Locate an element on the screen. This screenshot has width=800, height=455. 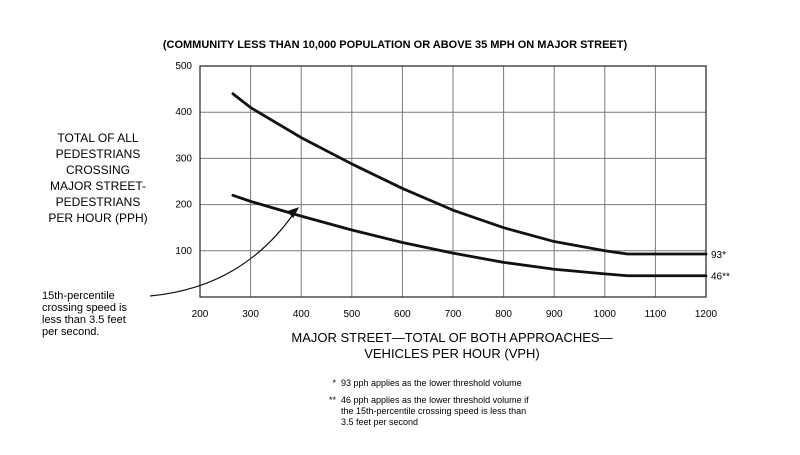
y-axis-label-line: PER HOUR (PPH) is located at coordinates (97, 218).